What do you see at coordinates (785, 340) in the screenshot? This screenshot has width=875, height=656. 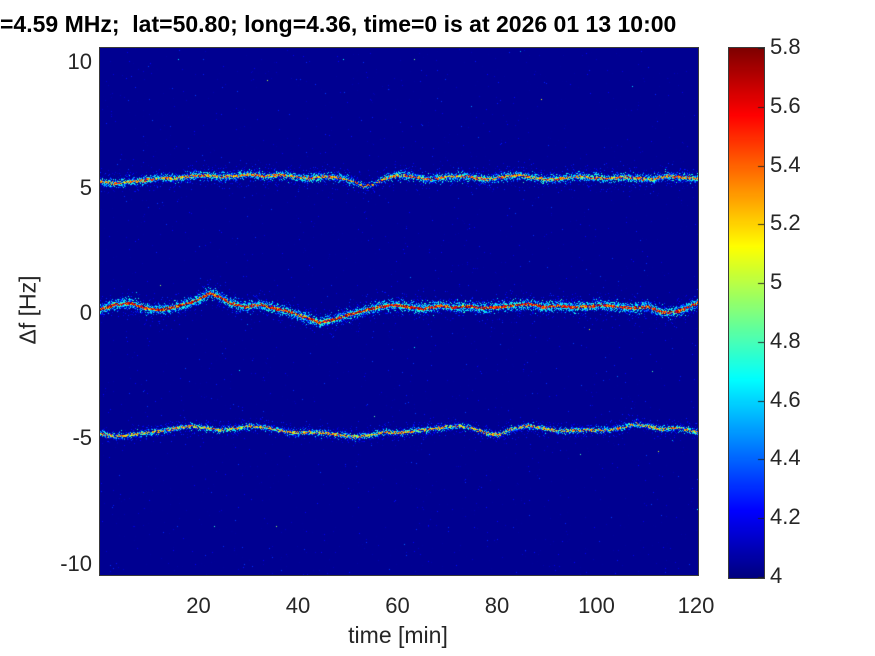 I see `colorbar-tick-label: 4.8` at bounding box center [785, 340].